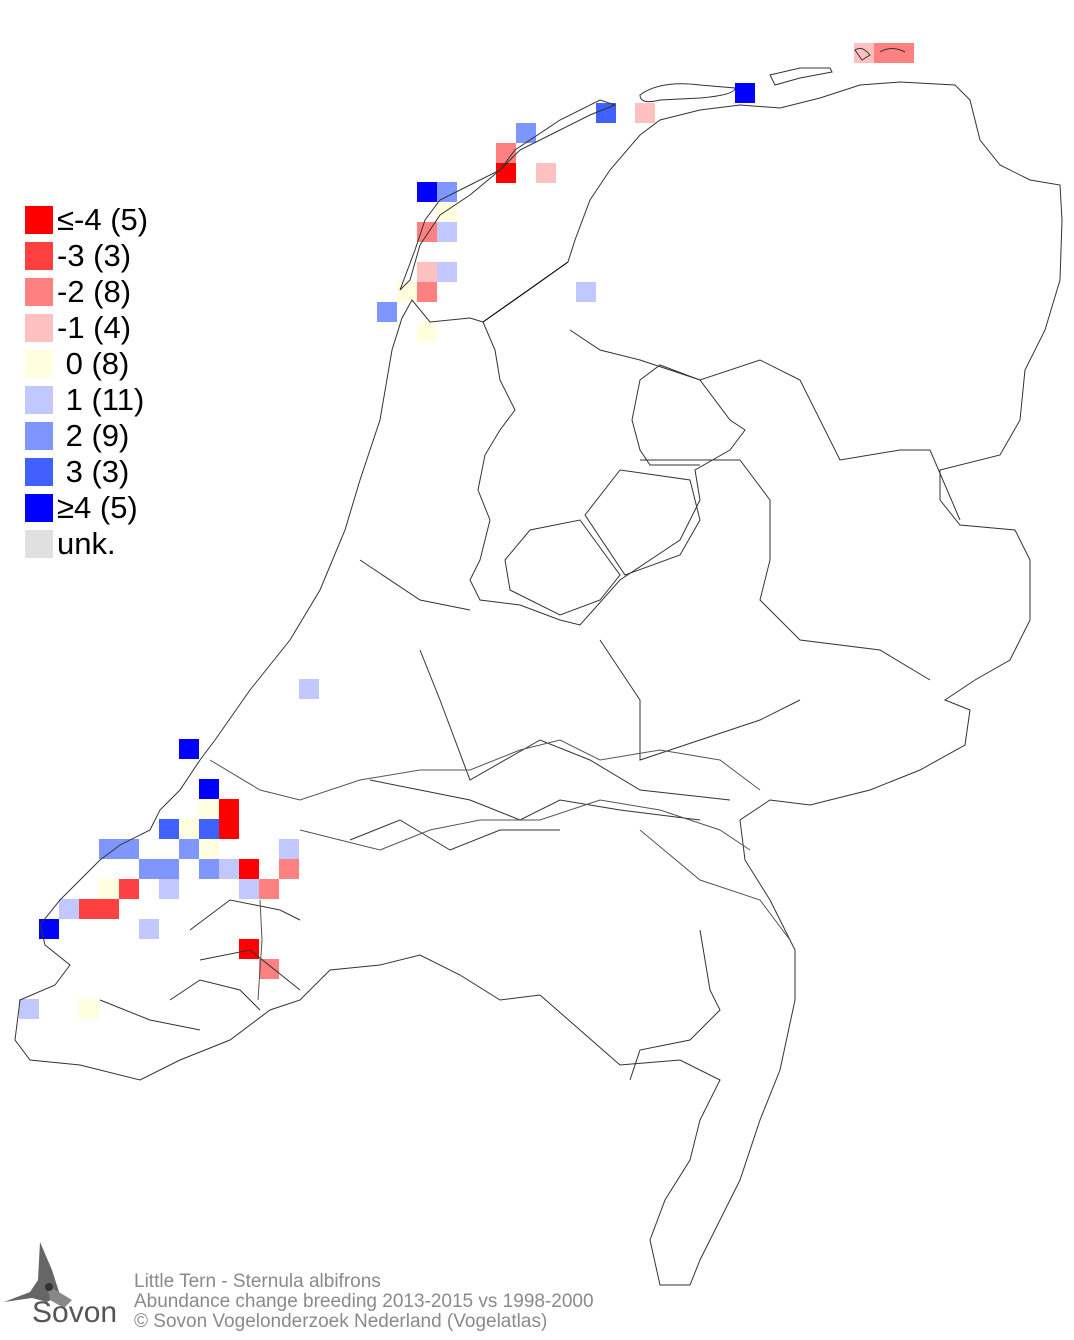 The width and height of the screenshot is (1074, 1340). Describe the element at coordinates (103, 219) in the screenshot. I see `legend-label: ≤-4 (5)` at that location.